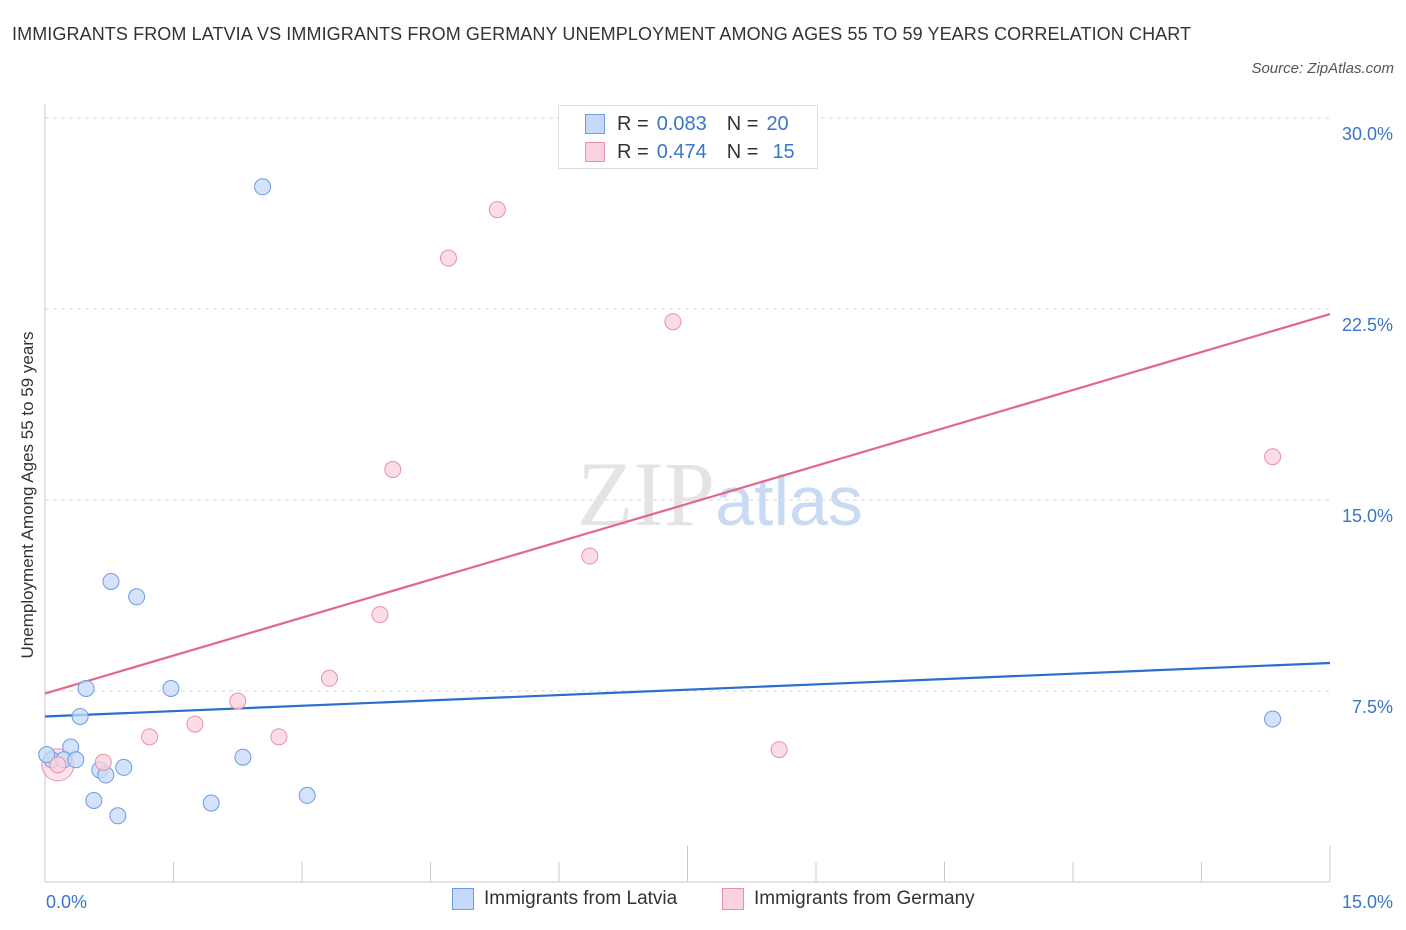 This screenshot has width=1406, height=930. What do you see at coordinates (864, 898) in the screenshot?
I see `legend-germany-label: Immigrants from Germany` at bounding box center [864, 898].